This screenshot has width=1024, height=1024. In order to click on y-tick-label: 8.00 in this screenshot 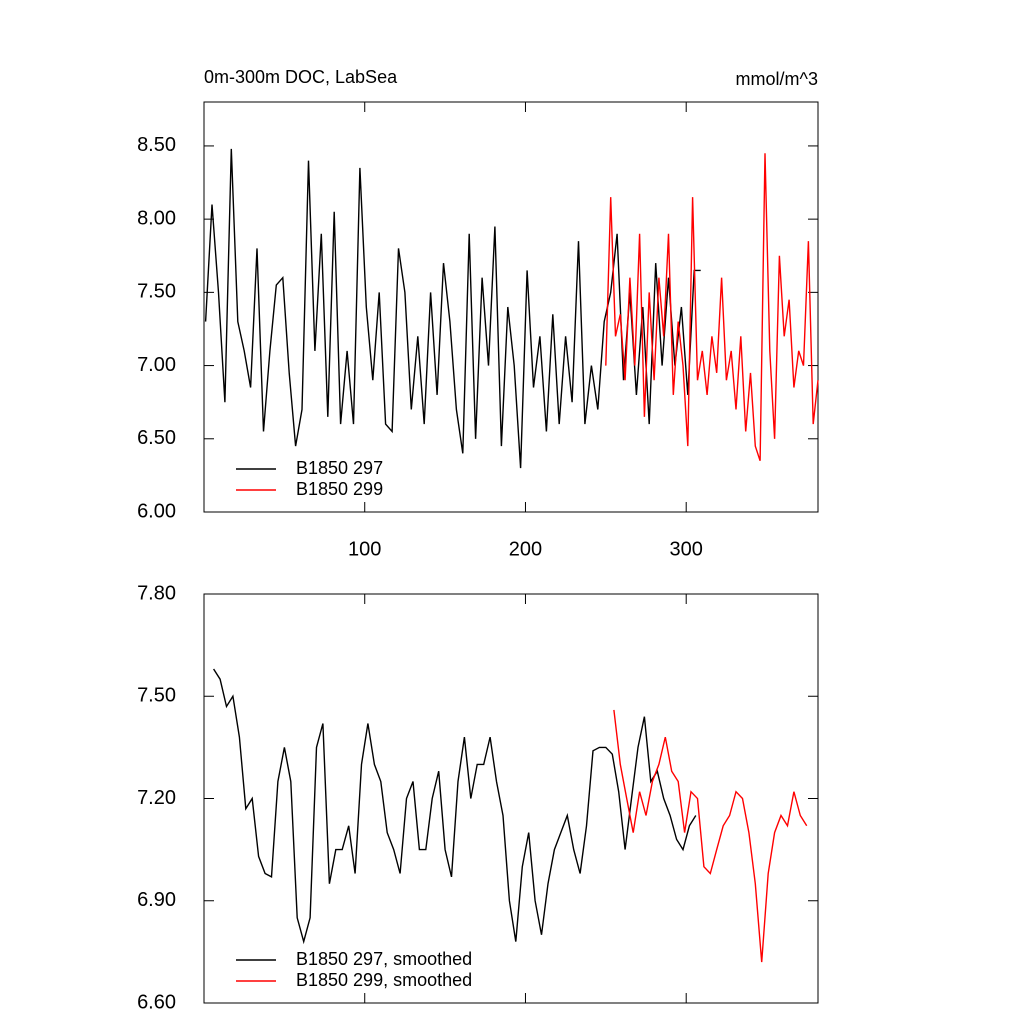, I will do `click(156, 218)`.